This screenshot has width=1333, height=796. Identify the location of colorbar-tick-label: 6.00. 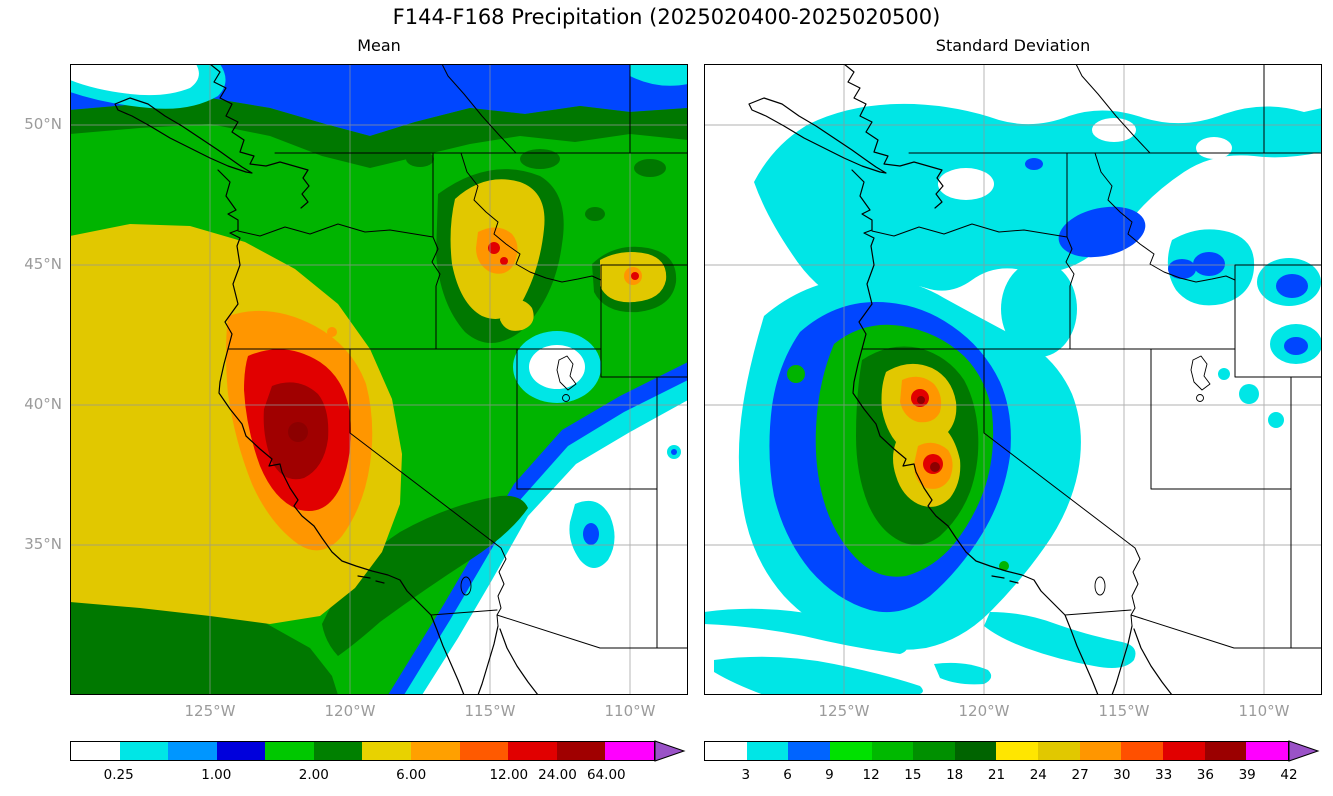
(411, 775).